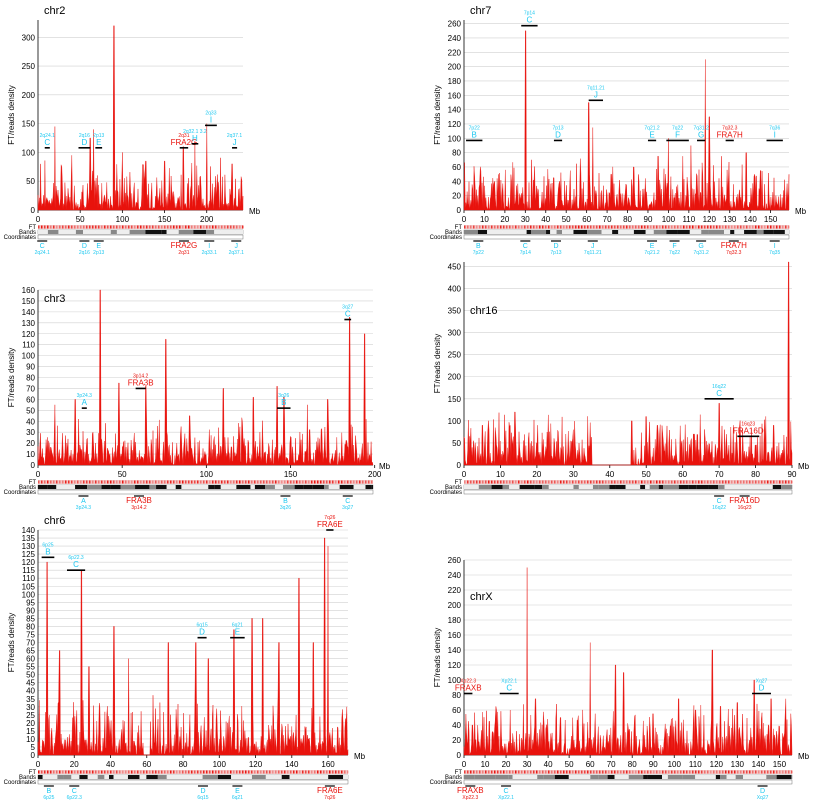  Describe the element at coordinates (183, 253) in the screenshot. I see `bottom-band-label: 2q31` at that location.